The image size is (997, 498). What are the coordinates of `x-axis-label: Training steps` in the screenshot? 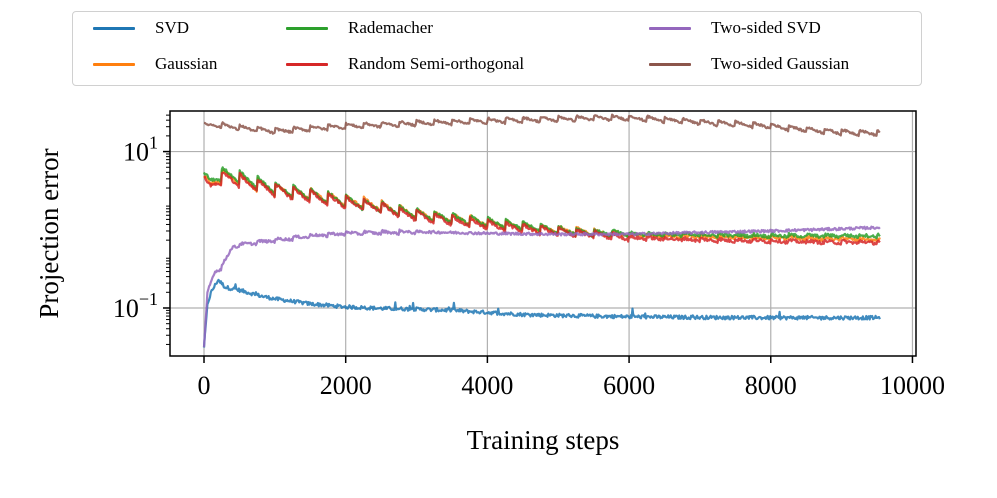 It's located at (543, 440).